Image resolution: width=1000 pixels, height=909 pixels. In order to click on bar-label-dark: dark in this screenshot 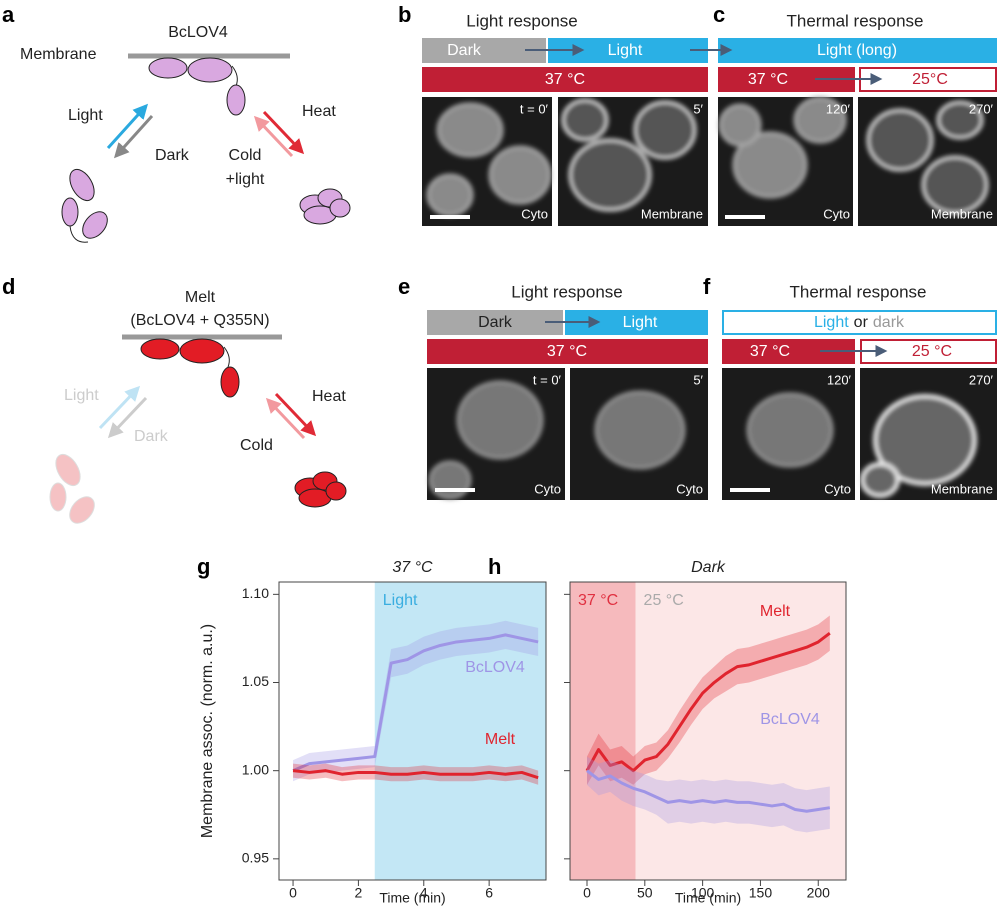, I will do `click(889, 322)`.